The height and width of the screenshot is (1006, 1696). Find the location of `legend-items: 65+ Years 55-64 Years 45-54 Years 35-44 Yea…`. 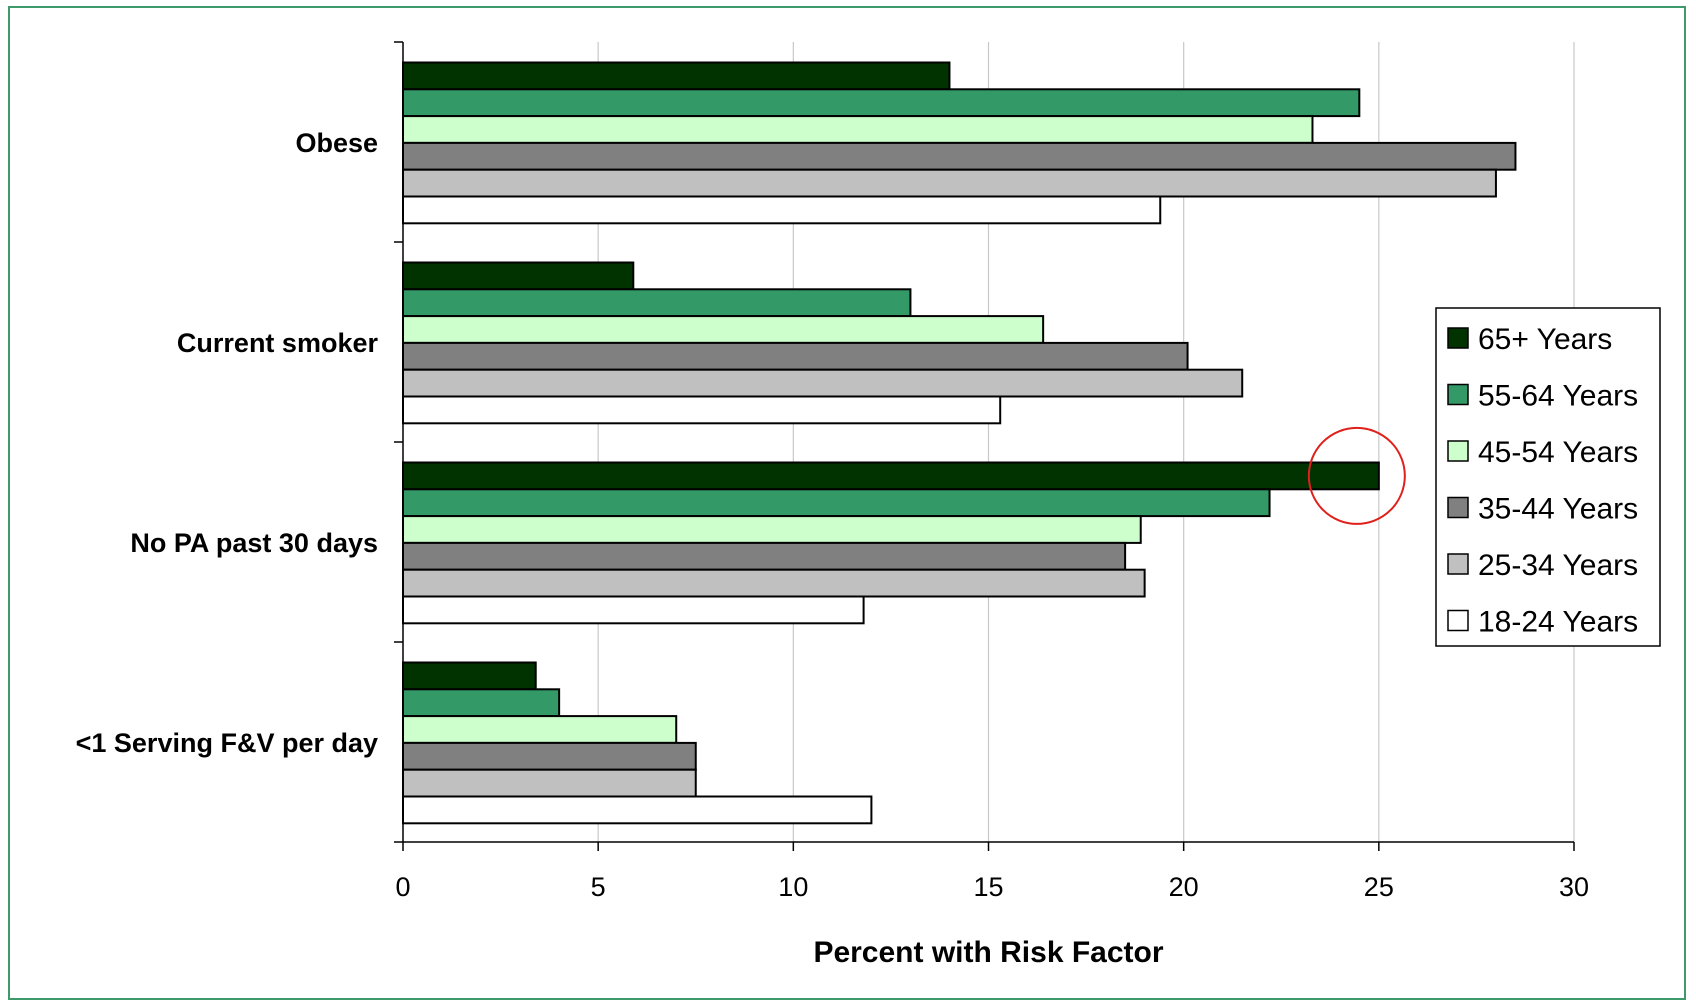

legend-items: 65+ Years 55-64 Years 45-54 Years 35-44 Yea… is located at coordinates (1542, 481).